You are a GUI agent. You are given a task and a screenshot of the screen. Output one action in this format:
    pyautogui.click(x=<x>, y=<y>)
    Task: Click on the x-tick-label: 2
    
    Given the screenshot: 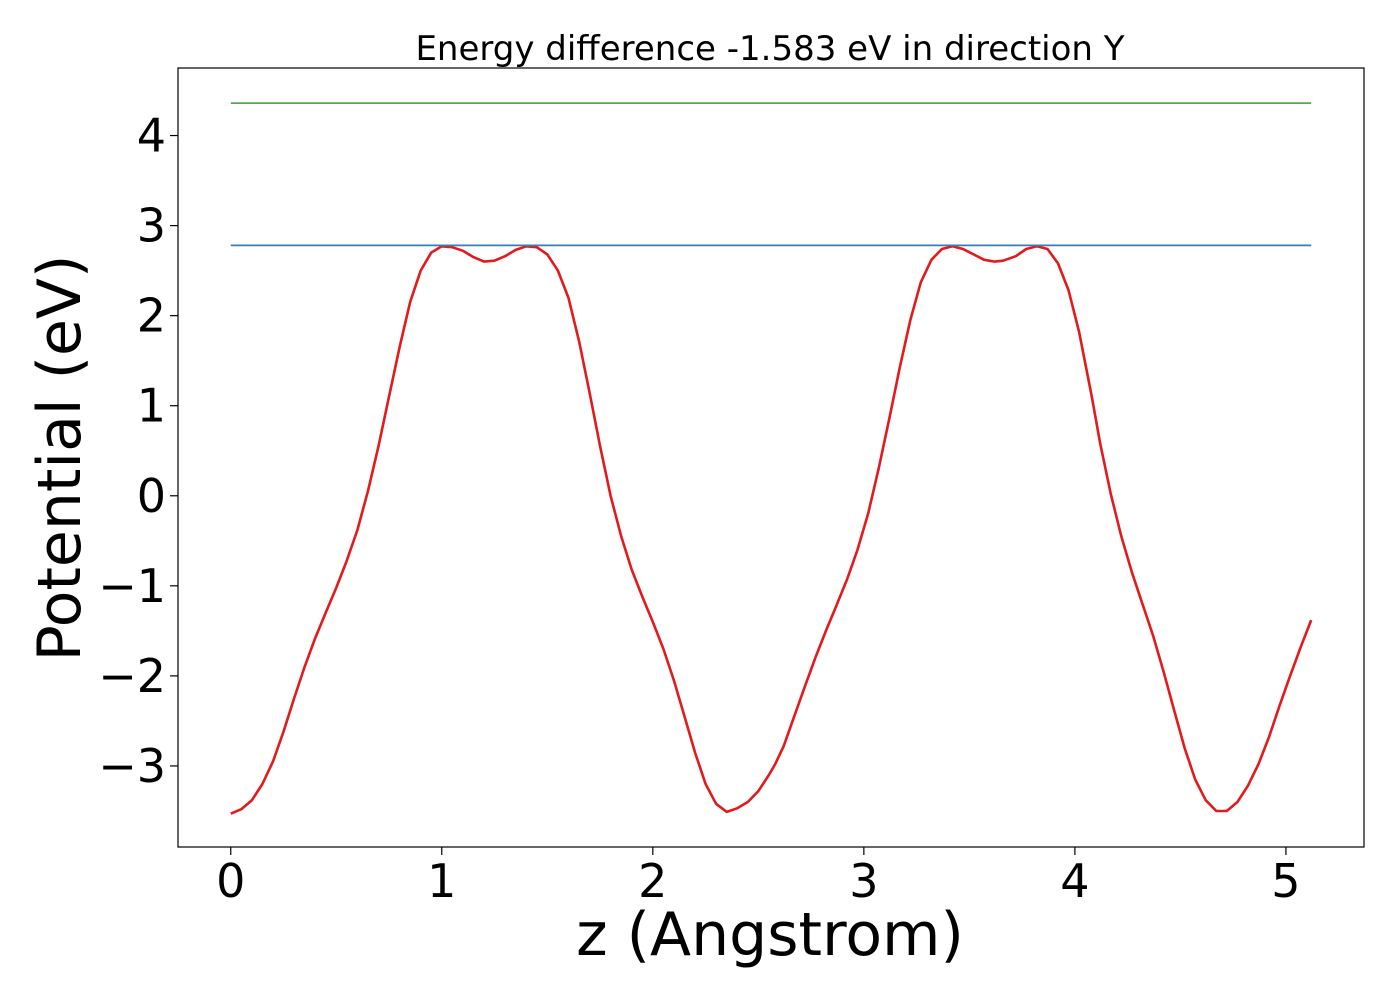 What is the action you would take?
    pyautogui.click(x=652, y=881)
    